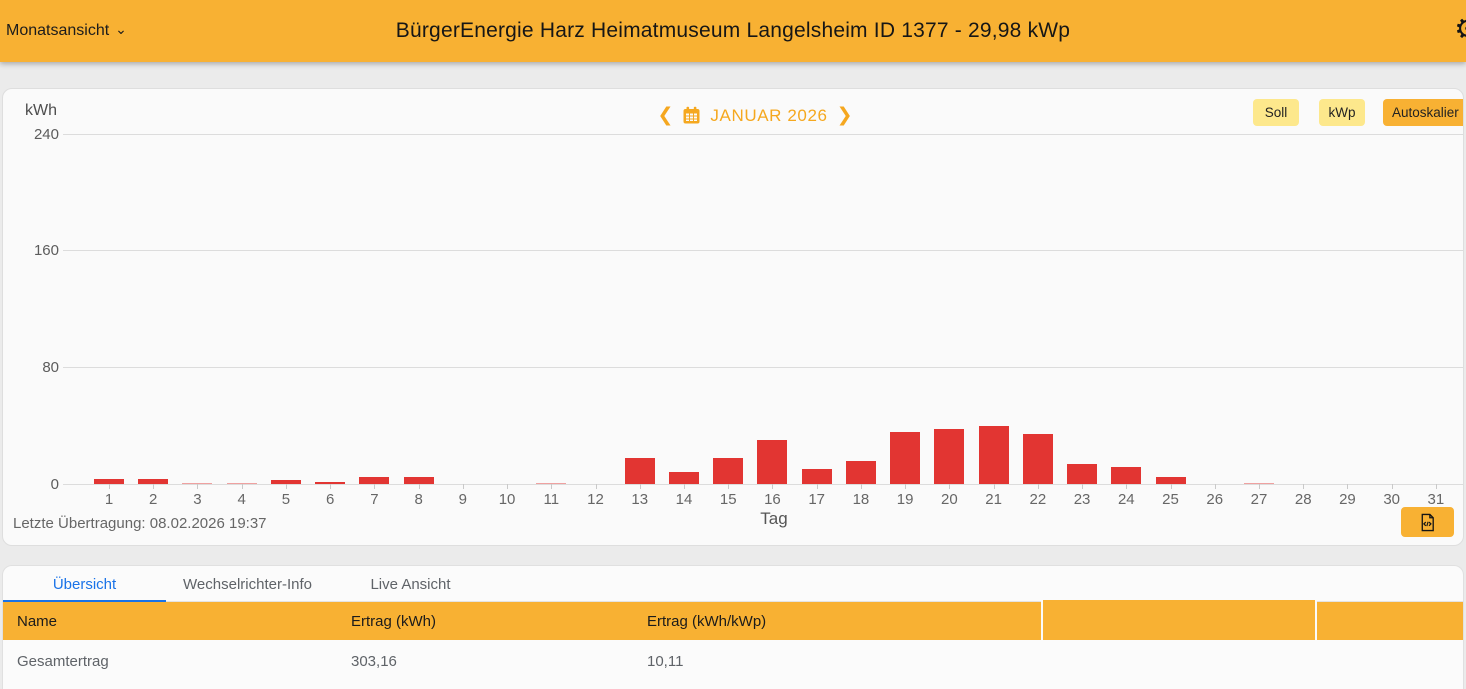  Describe the element at coordinates (1038, 499) in the screenshot. I see `day-label-22: 22` at that location.